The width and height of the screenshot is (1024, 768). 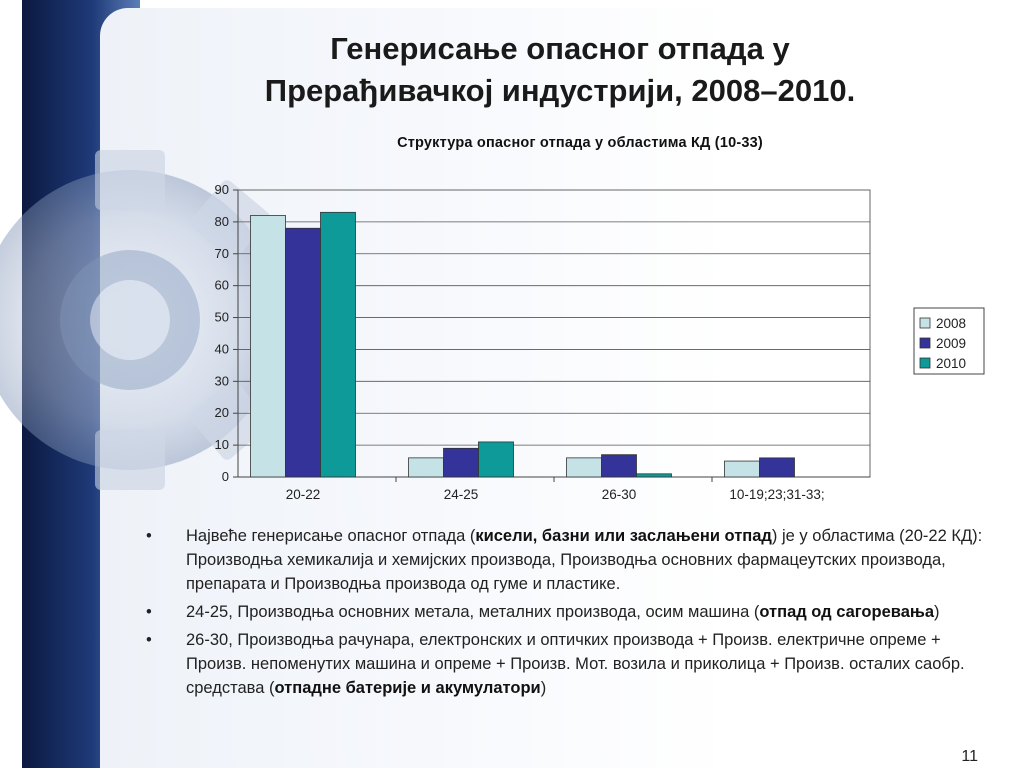 What do you see at coordinates (225, 476) in the screenshot?
I see `y-tick-label: 0` at bounding box center [225, 476].